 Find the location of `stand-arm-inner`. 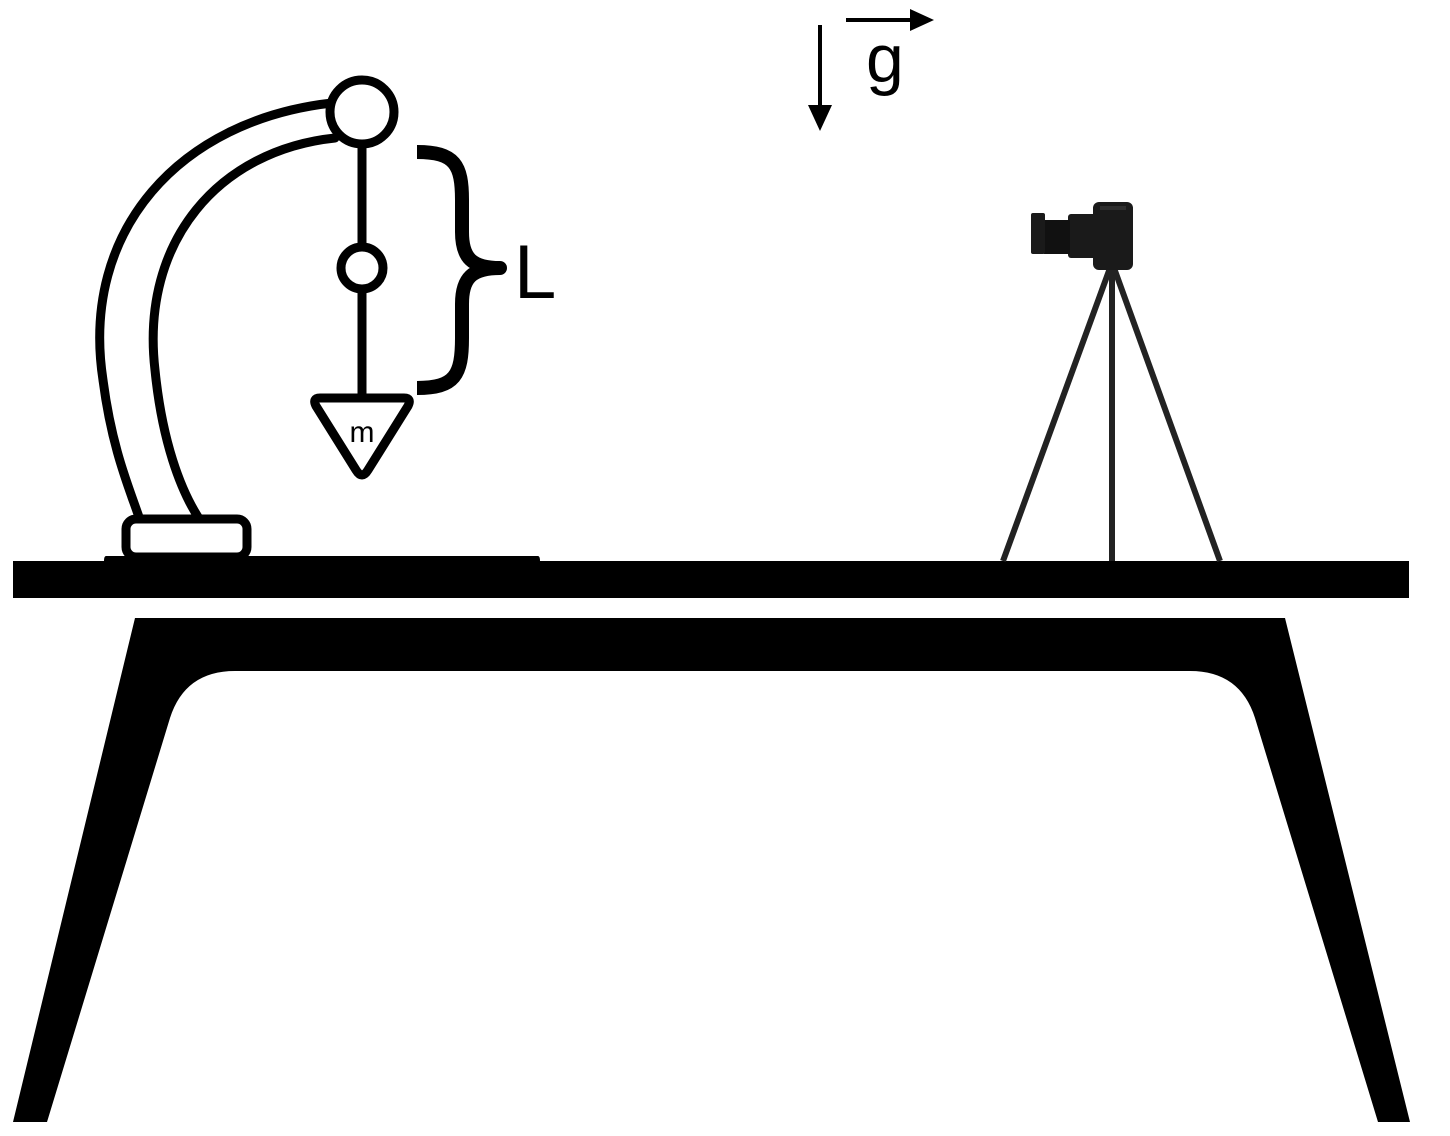

stand-arm-inner is located at coordinates (244, 329).